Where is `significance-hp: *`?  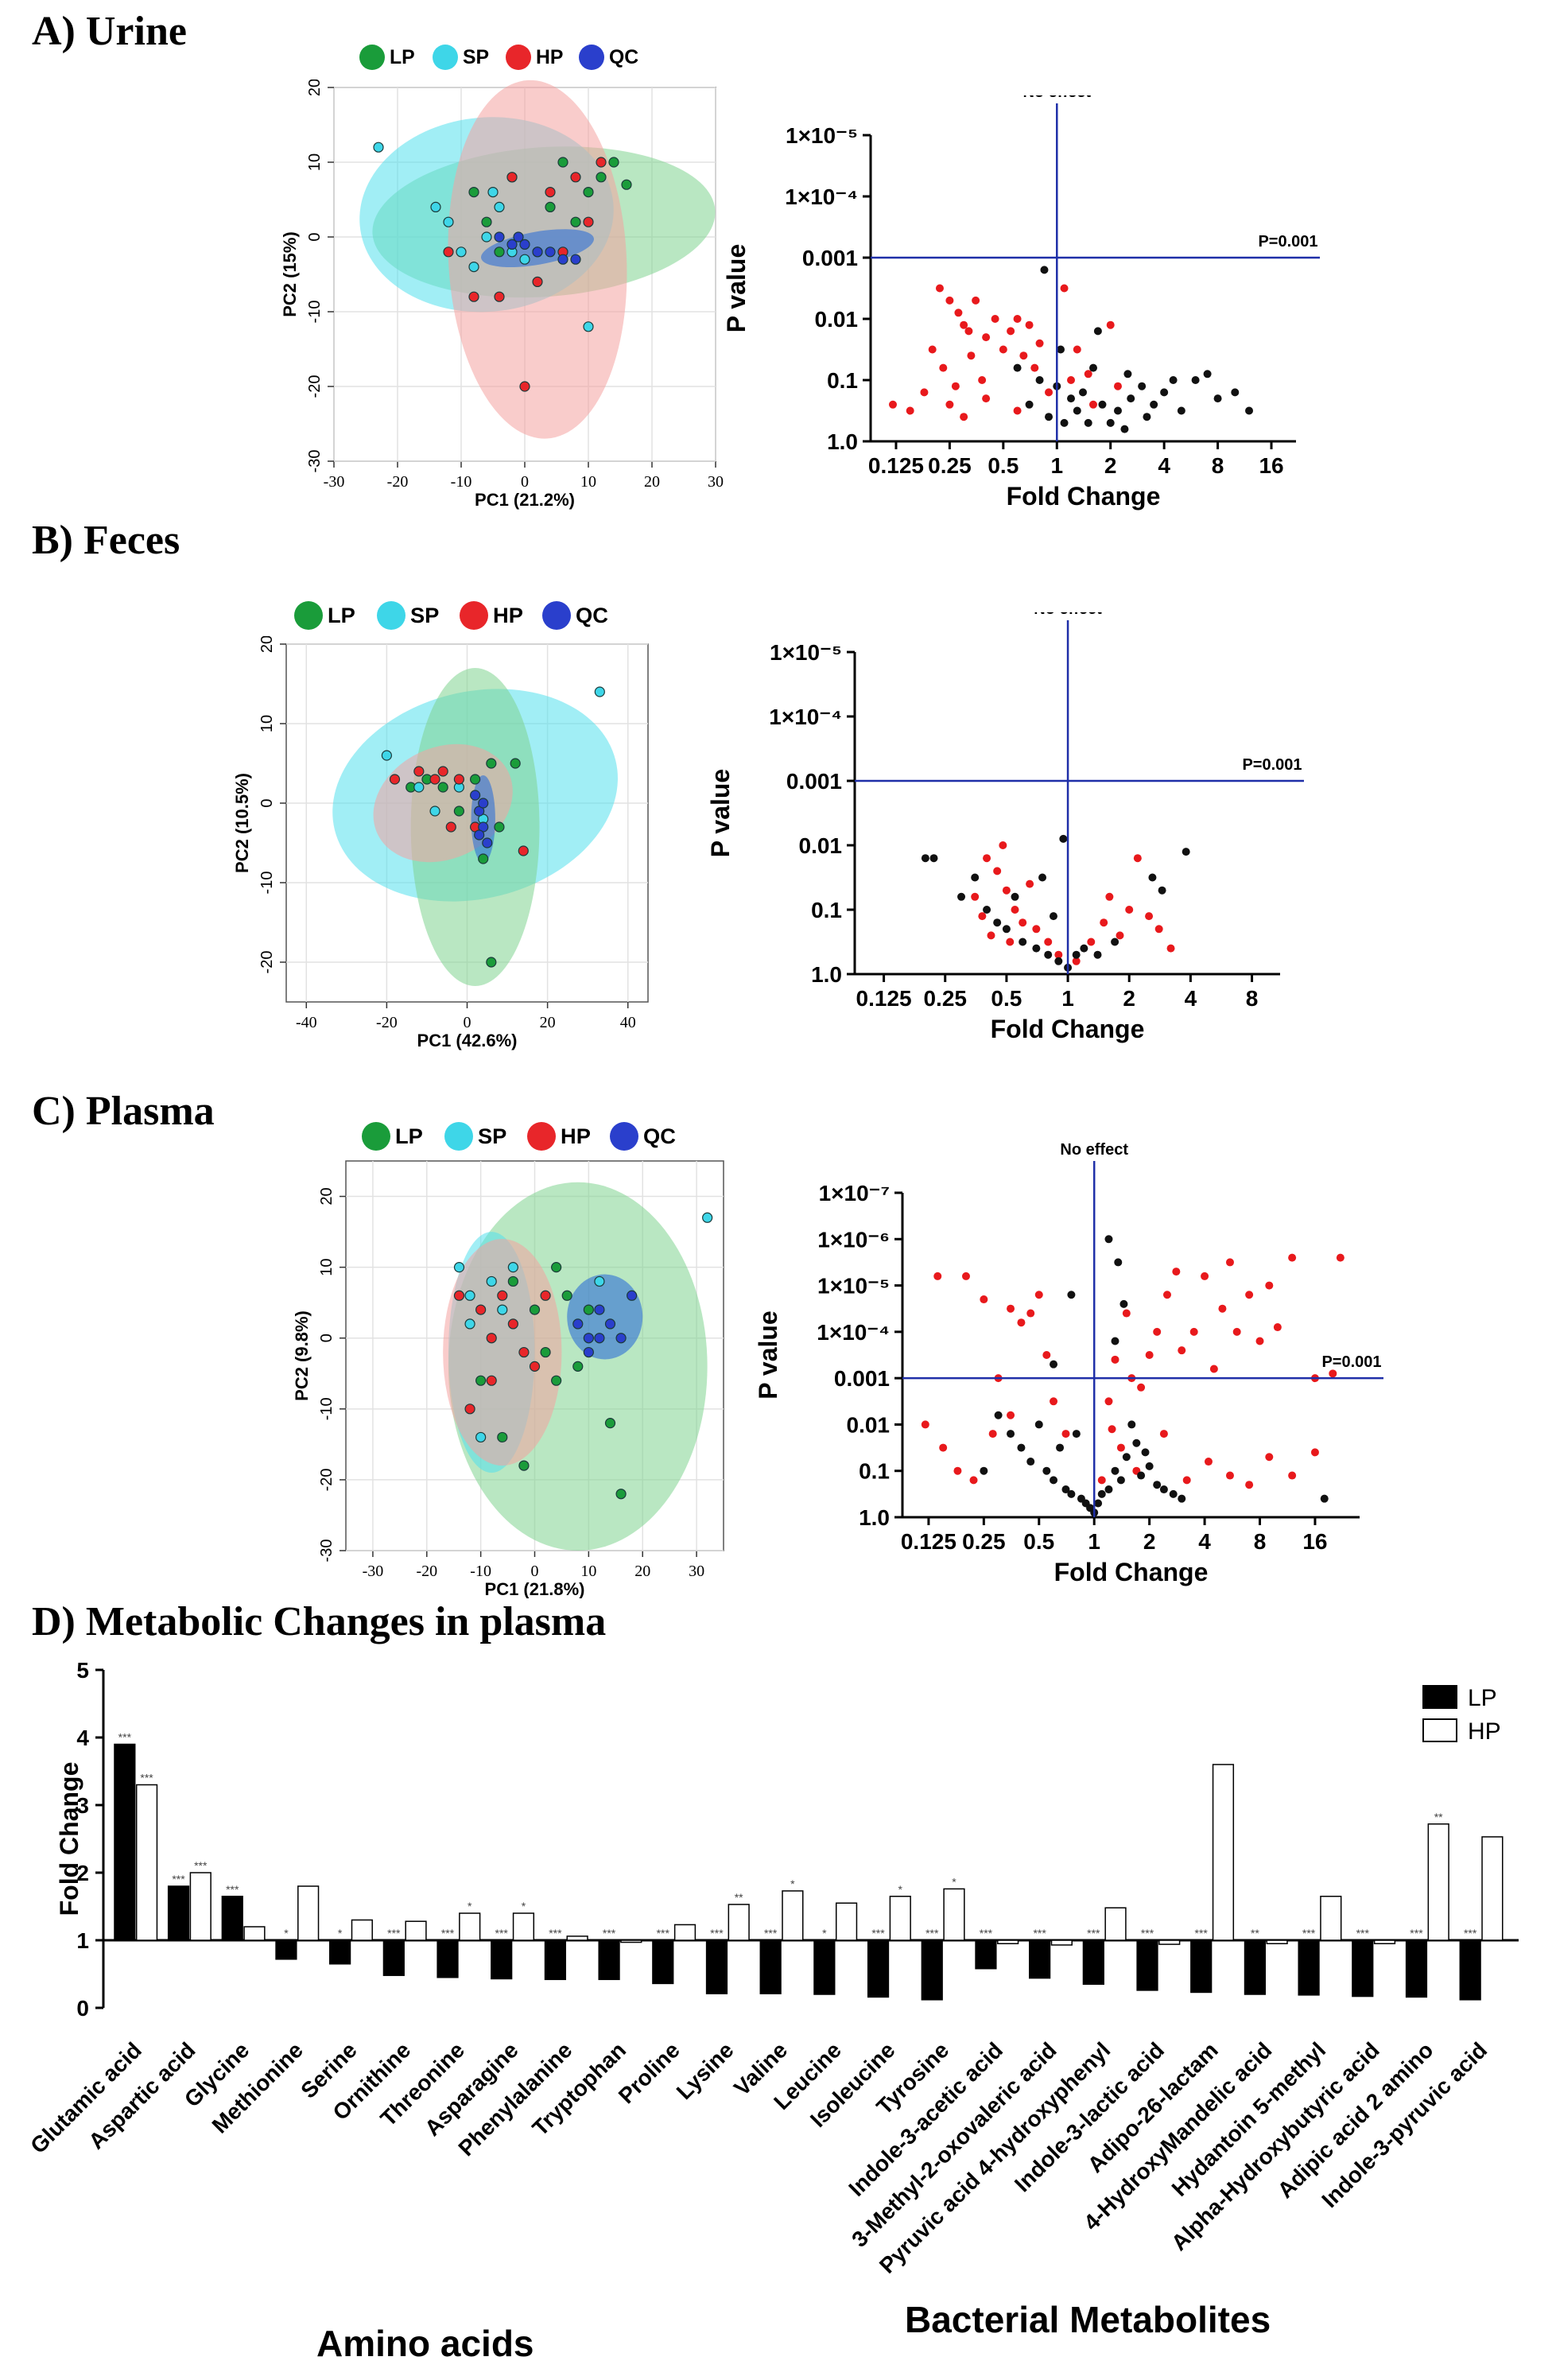 significance-hp: * is located at coordinates (900, 1889).